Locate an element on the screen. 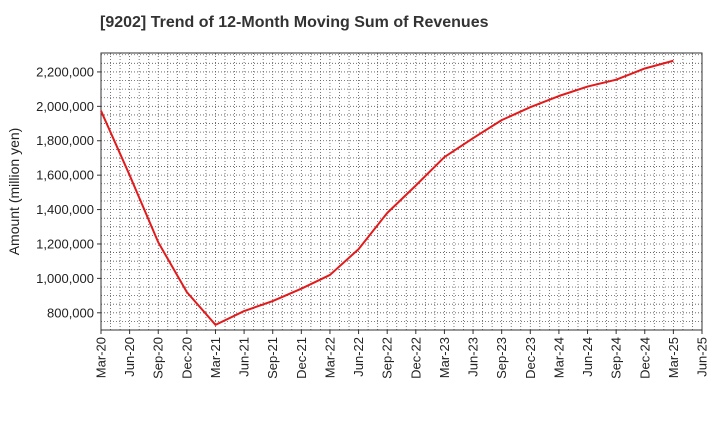 Image resolution: width=720 pixels, height=440 pixels. x-tick-label: Sep-22 is located at coordinates (387, 358).